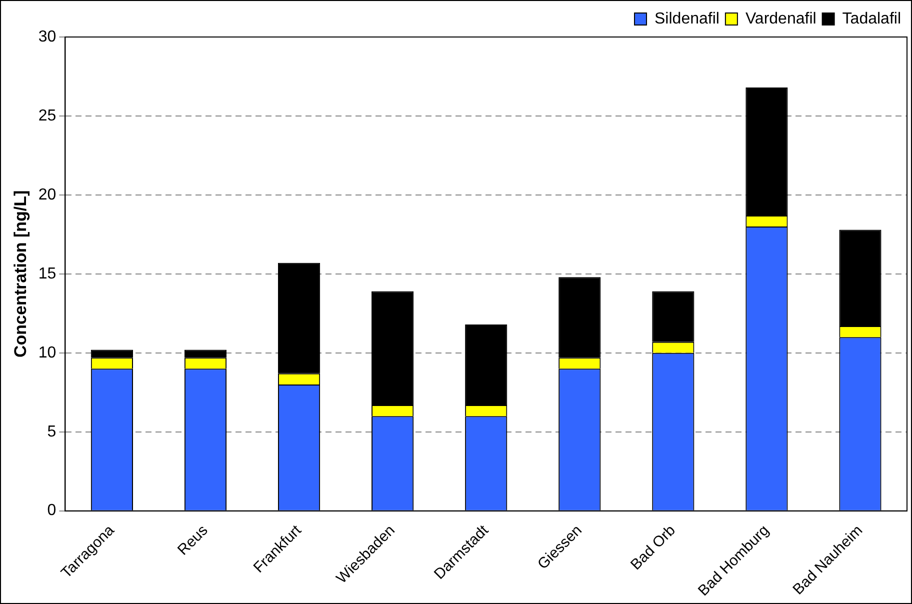  What do you see at coordinates (871, 19) in the screenshot?
I see `legend-label: Tadalafil` at bounding box center [871, 19].